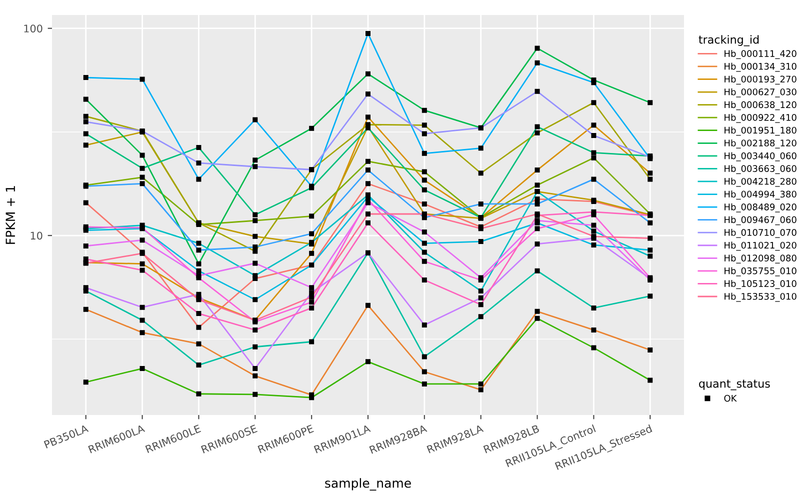 This screenshot has width=800, height=500. I want to click on legend-label: Hb_000627_030, so click(760, 93).